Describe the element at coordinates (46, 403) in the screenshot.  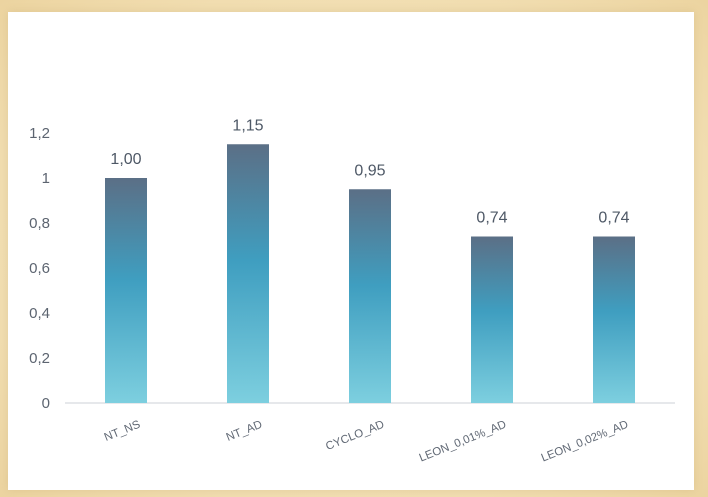
I see `y-tick-label: 0` at that location.